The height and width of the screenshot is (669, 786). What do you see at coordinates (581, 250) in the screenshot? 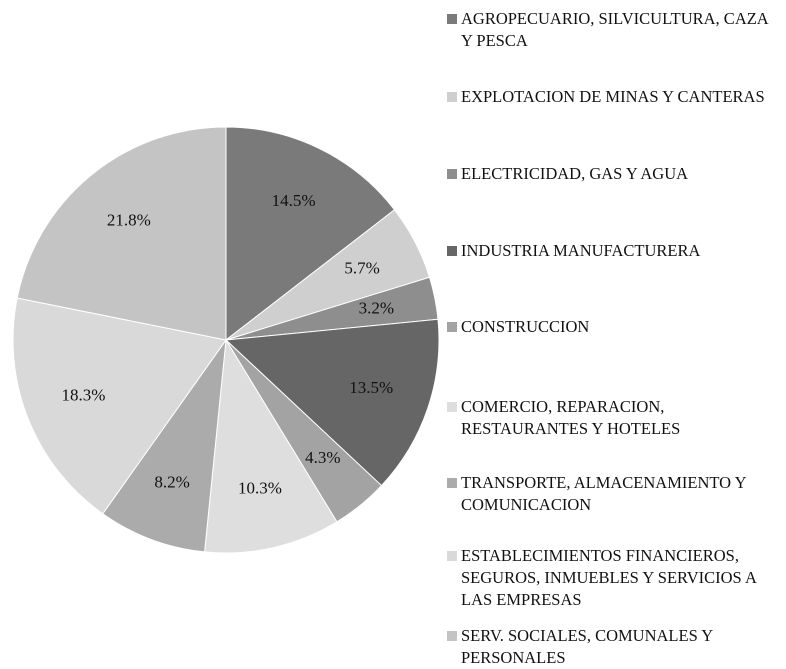
I see `legend-label: INDUSTRIA MANUFACTURERA` at bounding box center [581, 250].